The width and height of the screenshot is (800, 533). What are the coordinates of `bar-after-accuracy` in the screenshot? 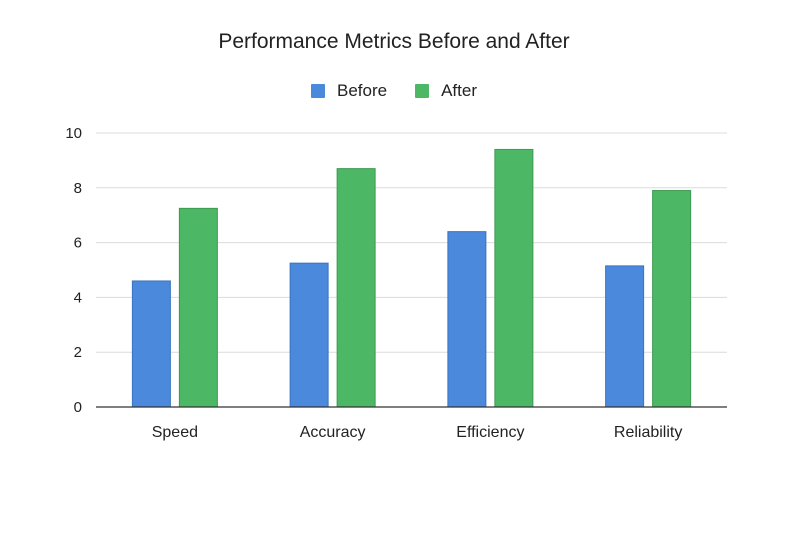 It's located at (356, 288).